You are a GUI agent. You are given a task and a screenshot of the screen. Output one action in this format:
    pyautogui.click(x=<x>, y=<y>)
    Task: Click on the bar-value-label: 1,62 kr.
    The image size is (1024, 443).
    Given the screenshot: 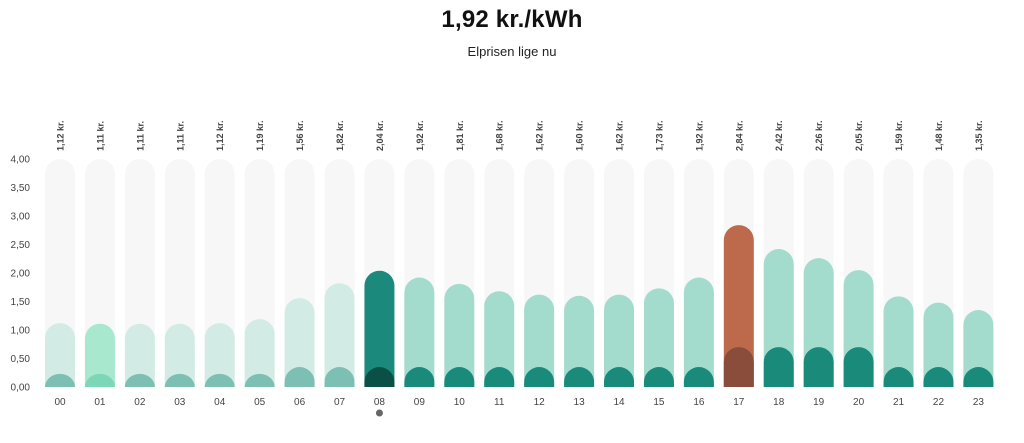 What is the action you would take?
    pyautogui.click(x=620, y=135)
    